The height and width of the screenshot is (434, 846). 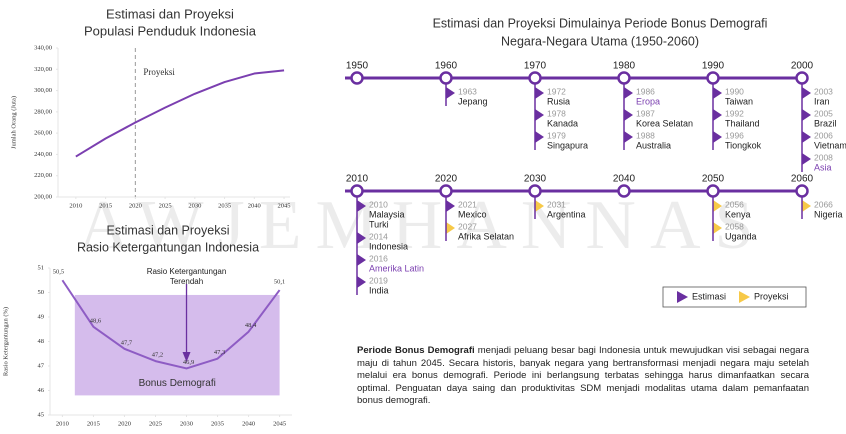 What do you see at coordinates (467, 204) in the screenshot?
I see `entry-year: 2021` at bounding box center [467, 204].